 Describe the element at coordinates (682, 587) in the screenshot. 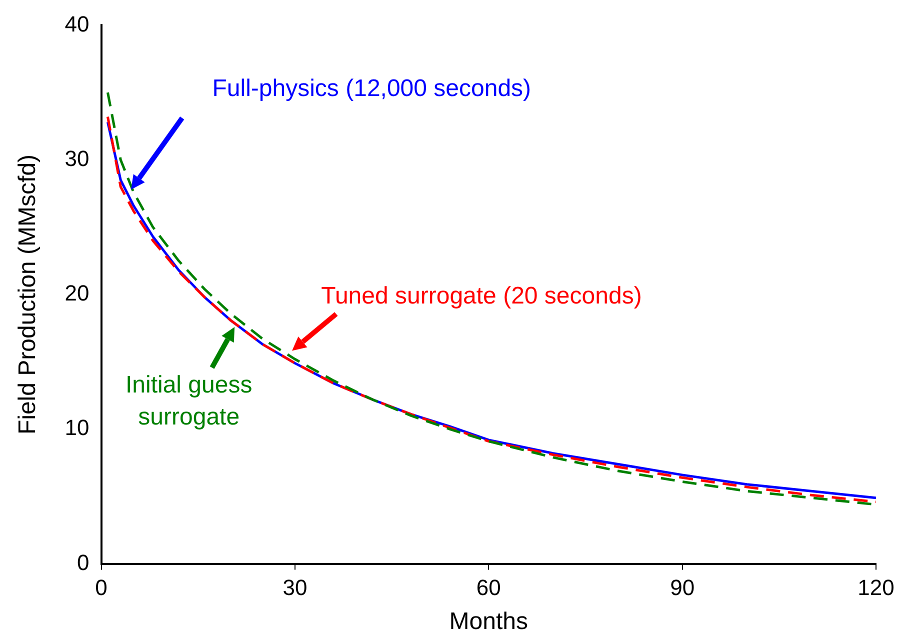

I see `x-tick-label: 90` at that location.